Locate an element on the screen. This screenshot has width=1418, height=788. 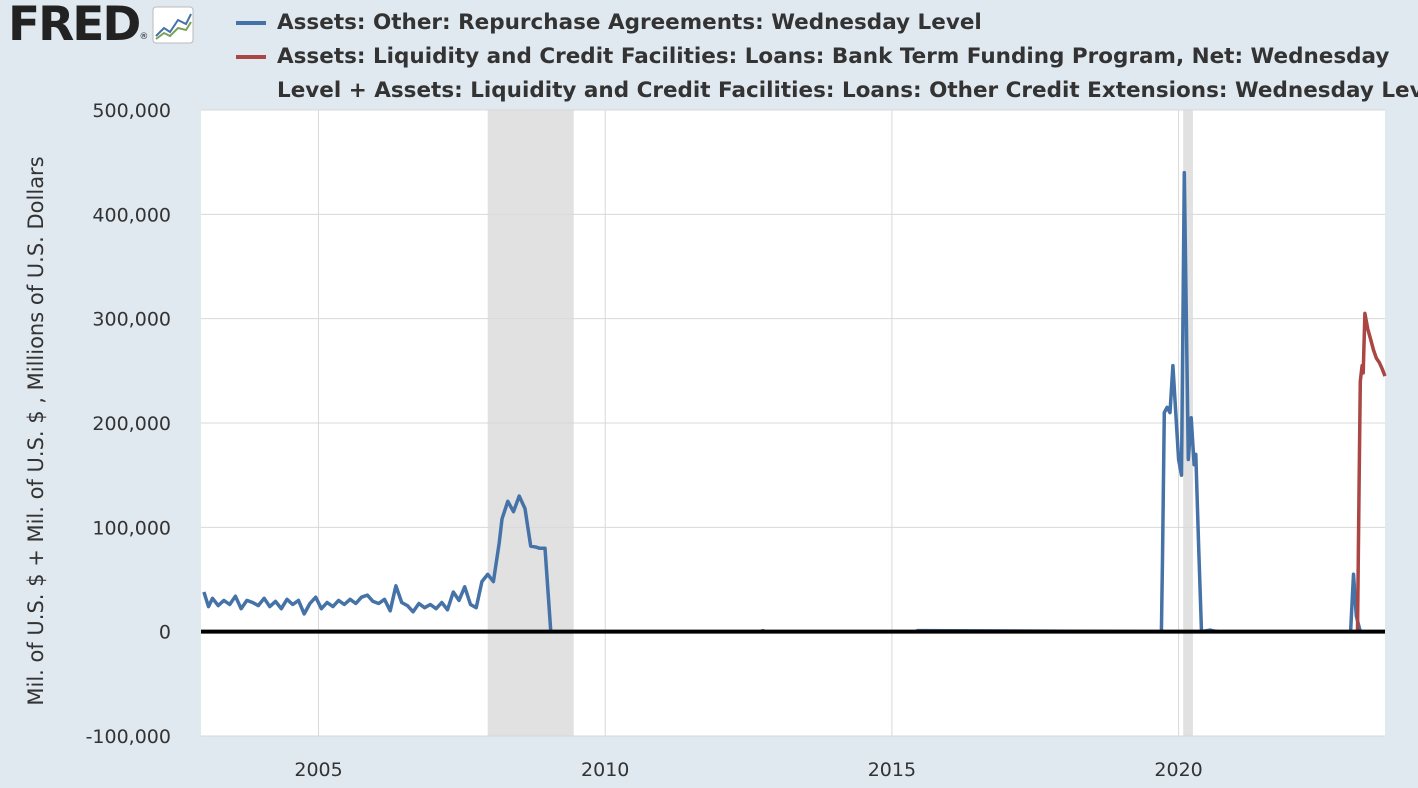
y-tick-label: 300,000 is located at coordinates (131, 320).